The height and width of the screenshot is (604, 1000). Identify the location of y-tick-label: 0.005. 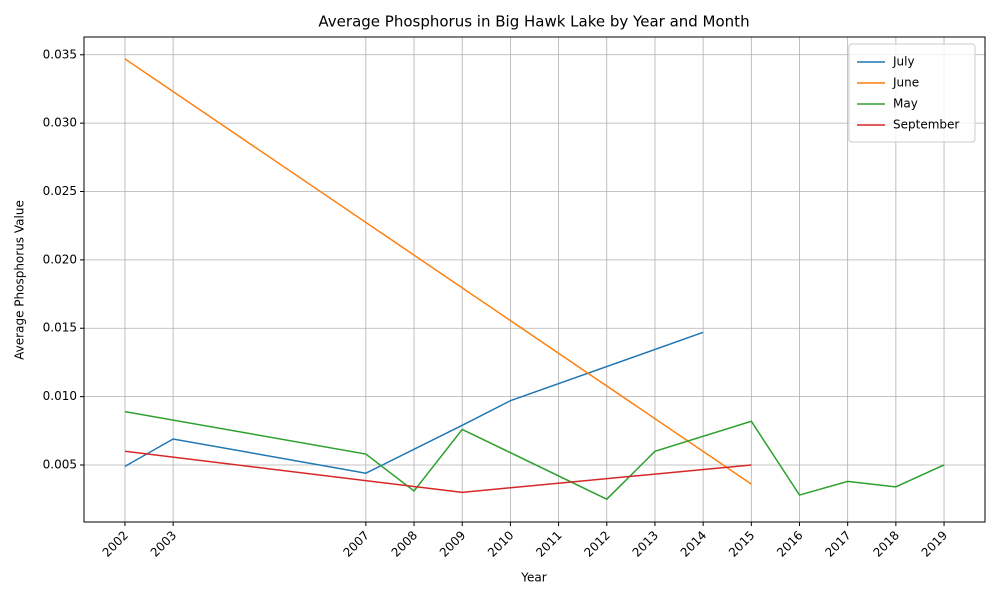
(60, 464).